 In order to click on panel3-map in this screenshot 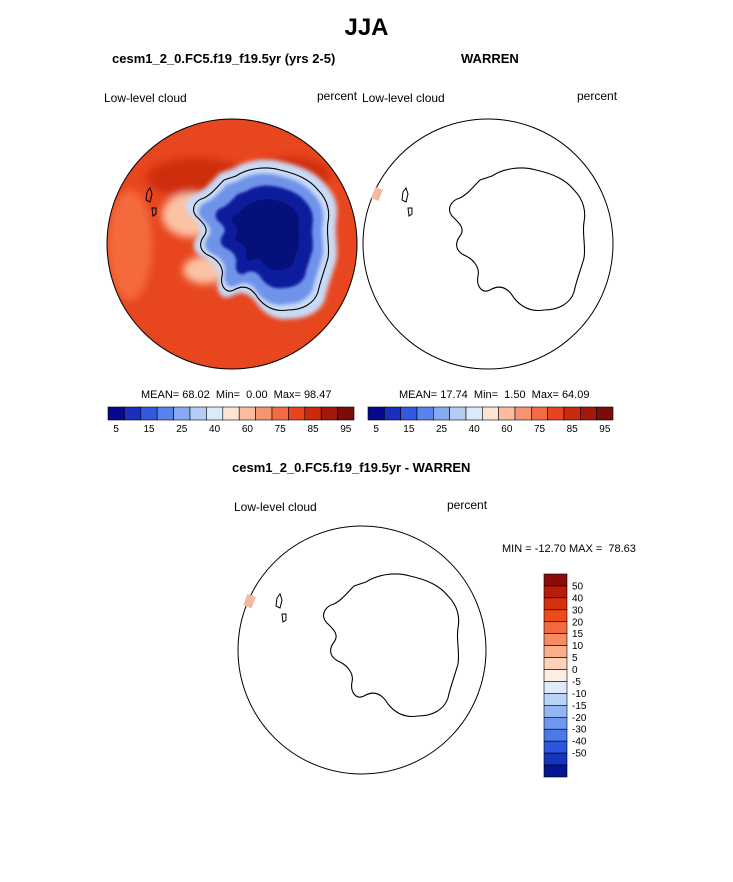, I will do `click(362, 650)`.